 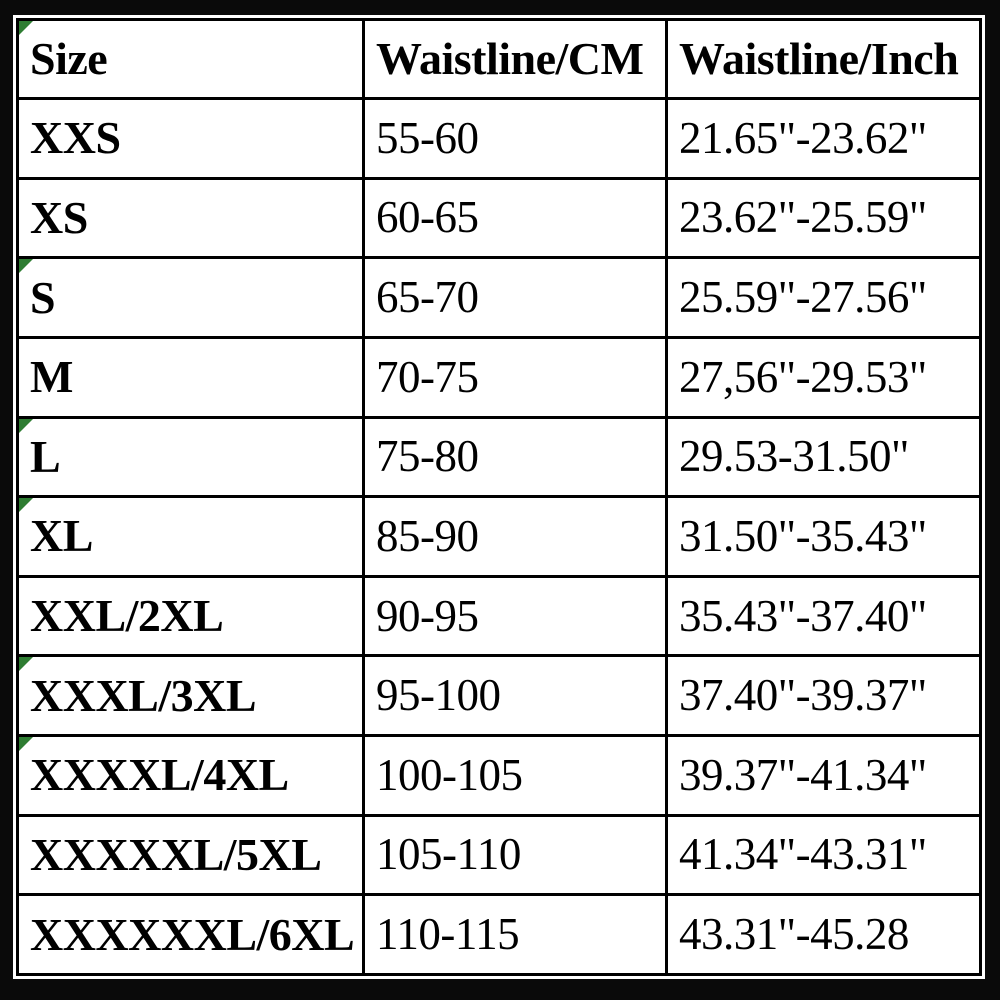 I want to click on inch-cell: 25.59"-27.56", so click(x=823, y=297).